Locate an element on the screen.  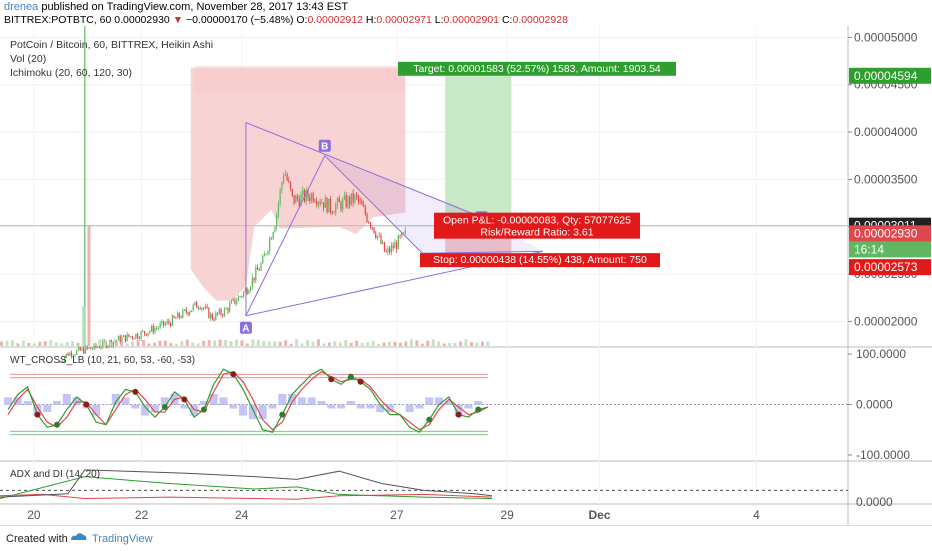
author-link: drenea is located at coordinates (21, 7).